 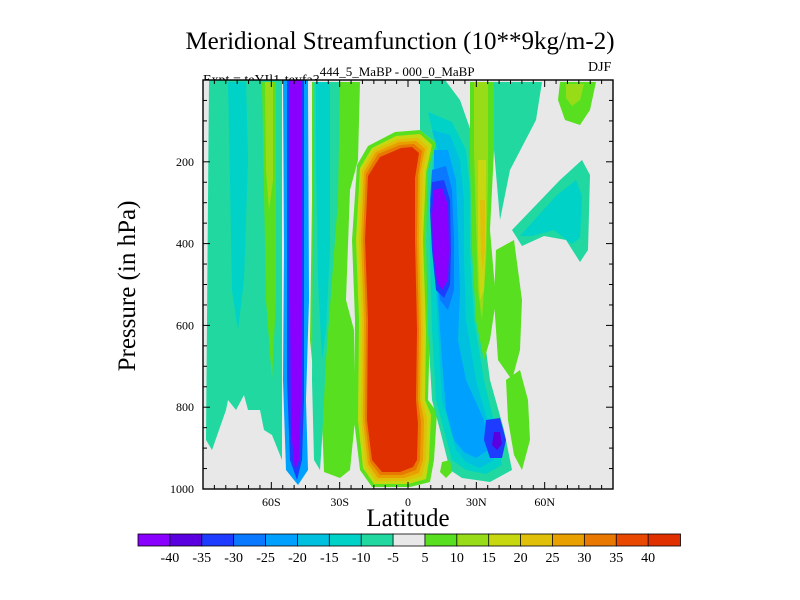 I want to click on colorbar-label: 5, so click(x=424, y=558).